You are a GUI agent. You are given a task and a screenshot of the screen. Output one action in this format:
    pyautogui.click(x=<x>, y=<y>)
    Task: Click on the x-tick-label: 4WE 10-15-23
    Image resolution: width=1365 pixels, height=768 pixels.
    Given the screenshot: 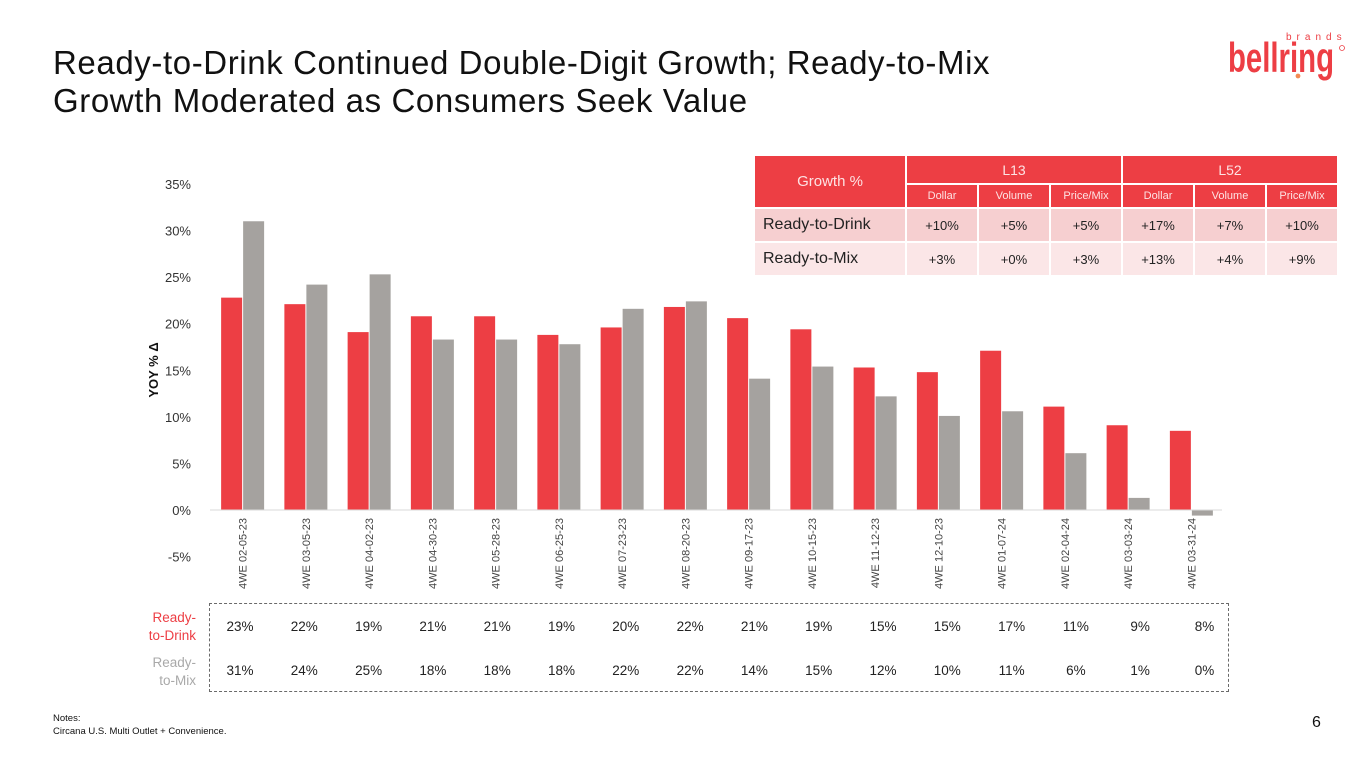 What is the action you would take?
    pyautogui.click(x=813, y=553)
    